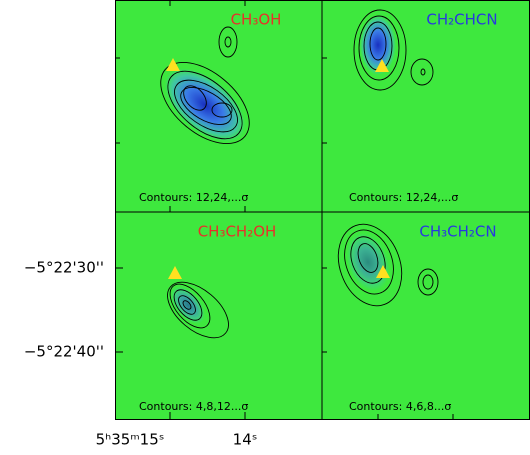 This screenshot has width=530, height=455. What do you see at coordinates (64, 268) in the screenshot?
I see `y-tick-label: −5°22'30''` at bounding box center [64, 268].